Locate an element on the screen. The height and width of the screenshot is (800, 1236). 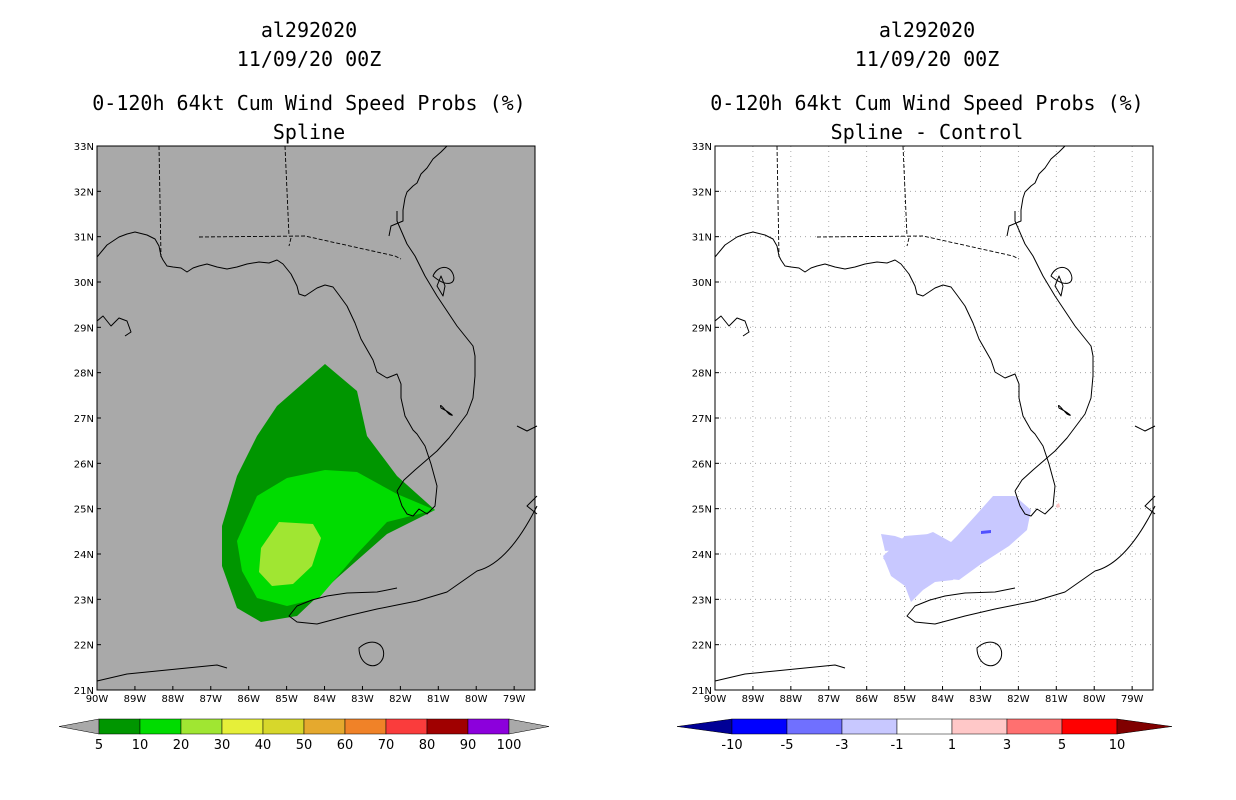
colorbar-label: 50 is located at coordinates (304, 745).